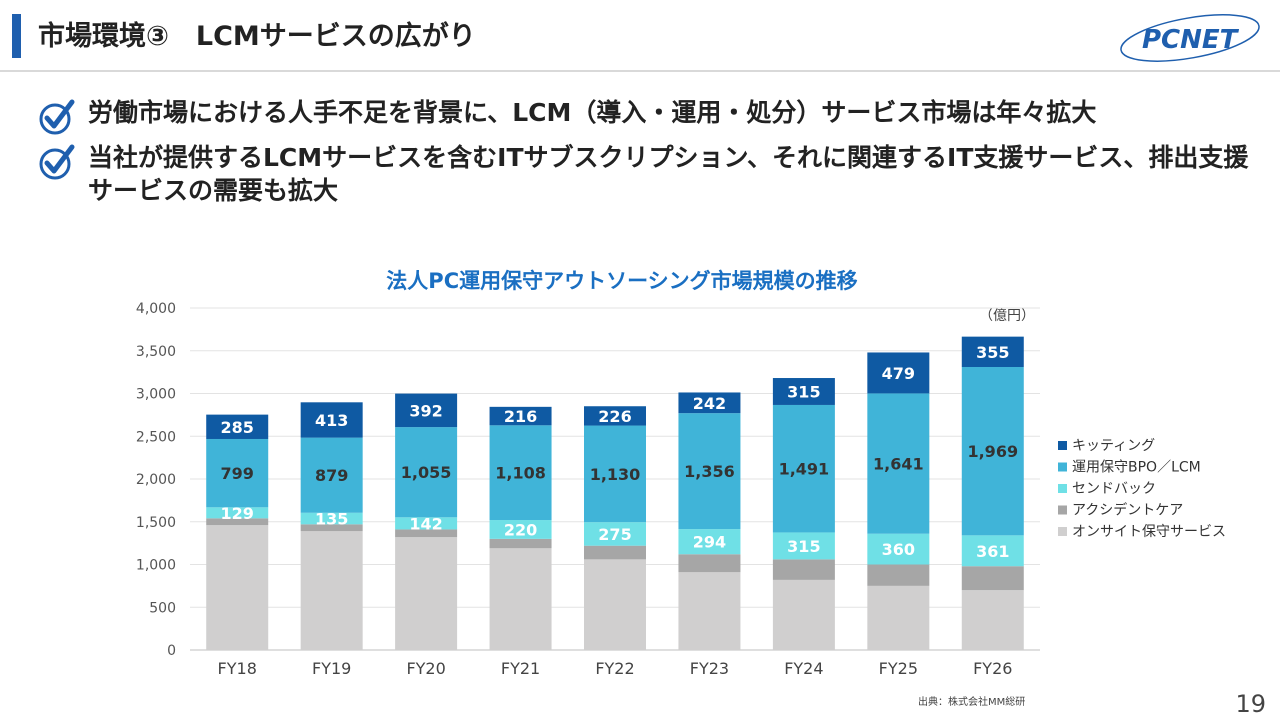 This screenshot has height=724, width=1280. I want to click on logo-text: PCNET, so click(1191, 40).